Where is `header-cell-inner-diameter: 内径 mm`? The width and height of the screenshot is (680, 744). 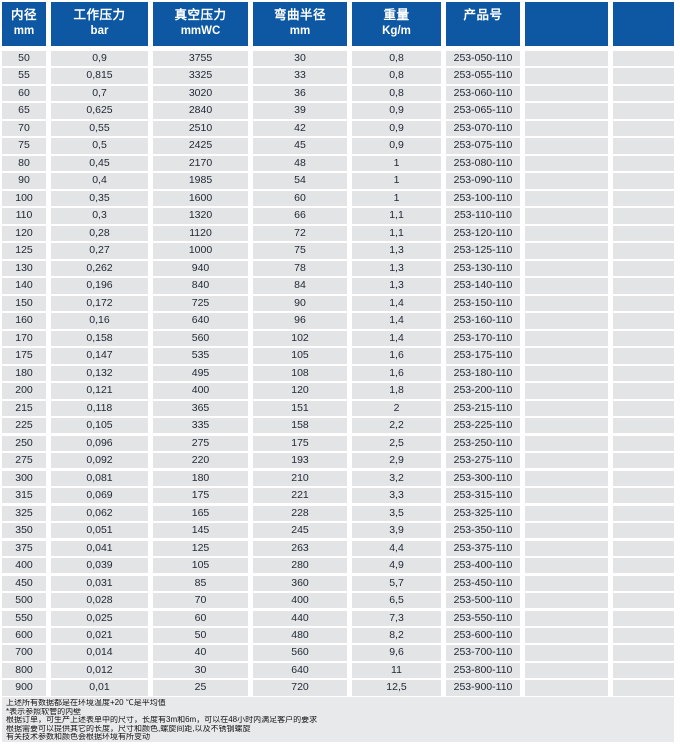
header-cell-inner-diameter: 内径 mm is located at coordinates (24, 24).